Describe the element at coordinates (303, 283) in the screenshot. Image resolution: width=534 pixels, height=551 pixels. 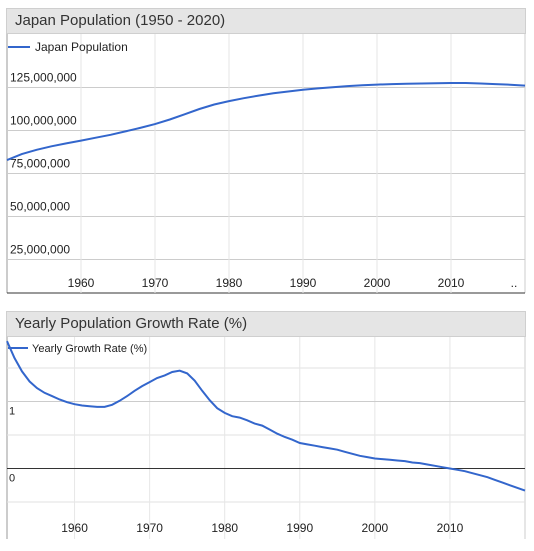
I see `population-x-tick-label: 1990` at that location.